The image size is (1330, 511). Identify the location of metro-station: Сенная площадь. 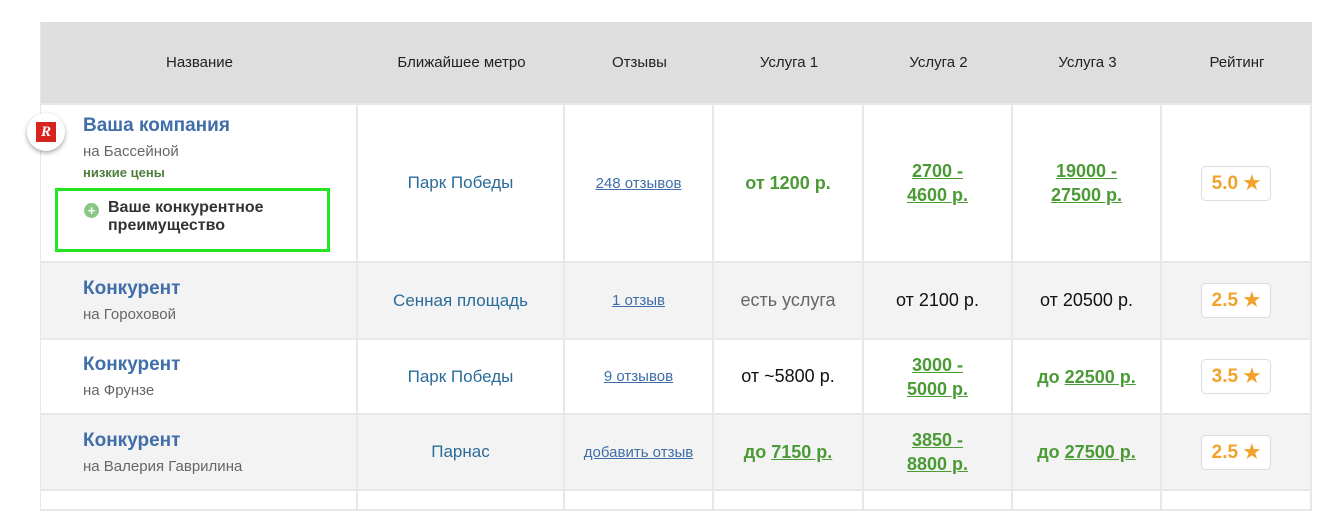
(460, 300).